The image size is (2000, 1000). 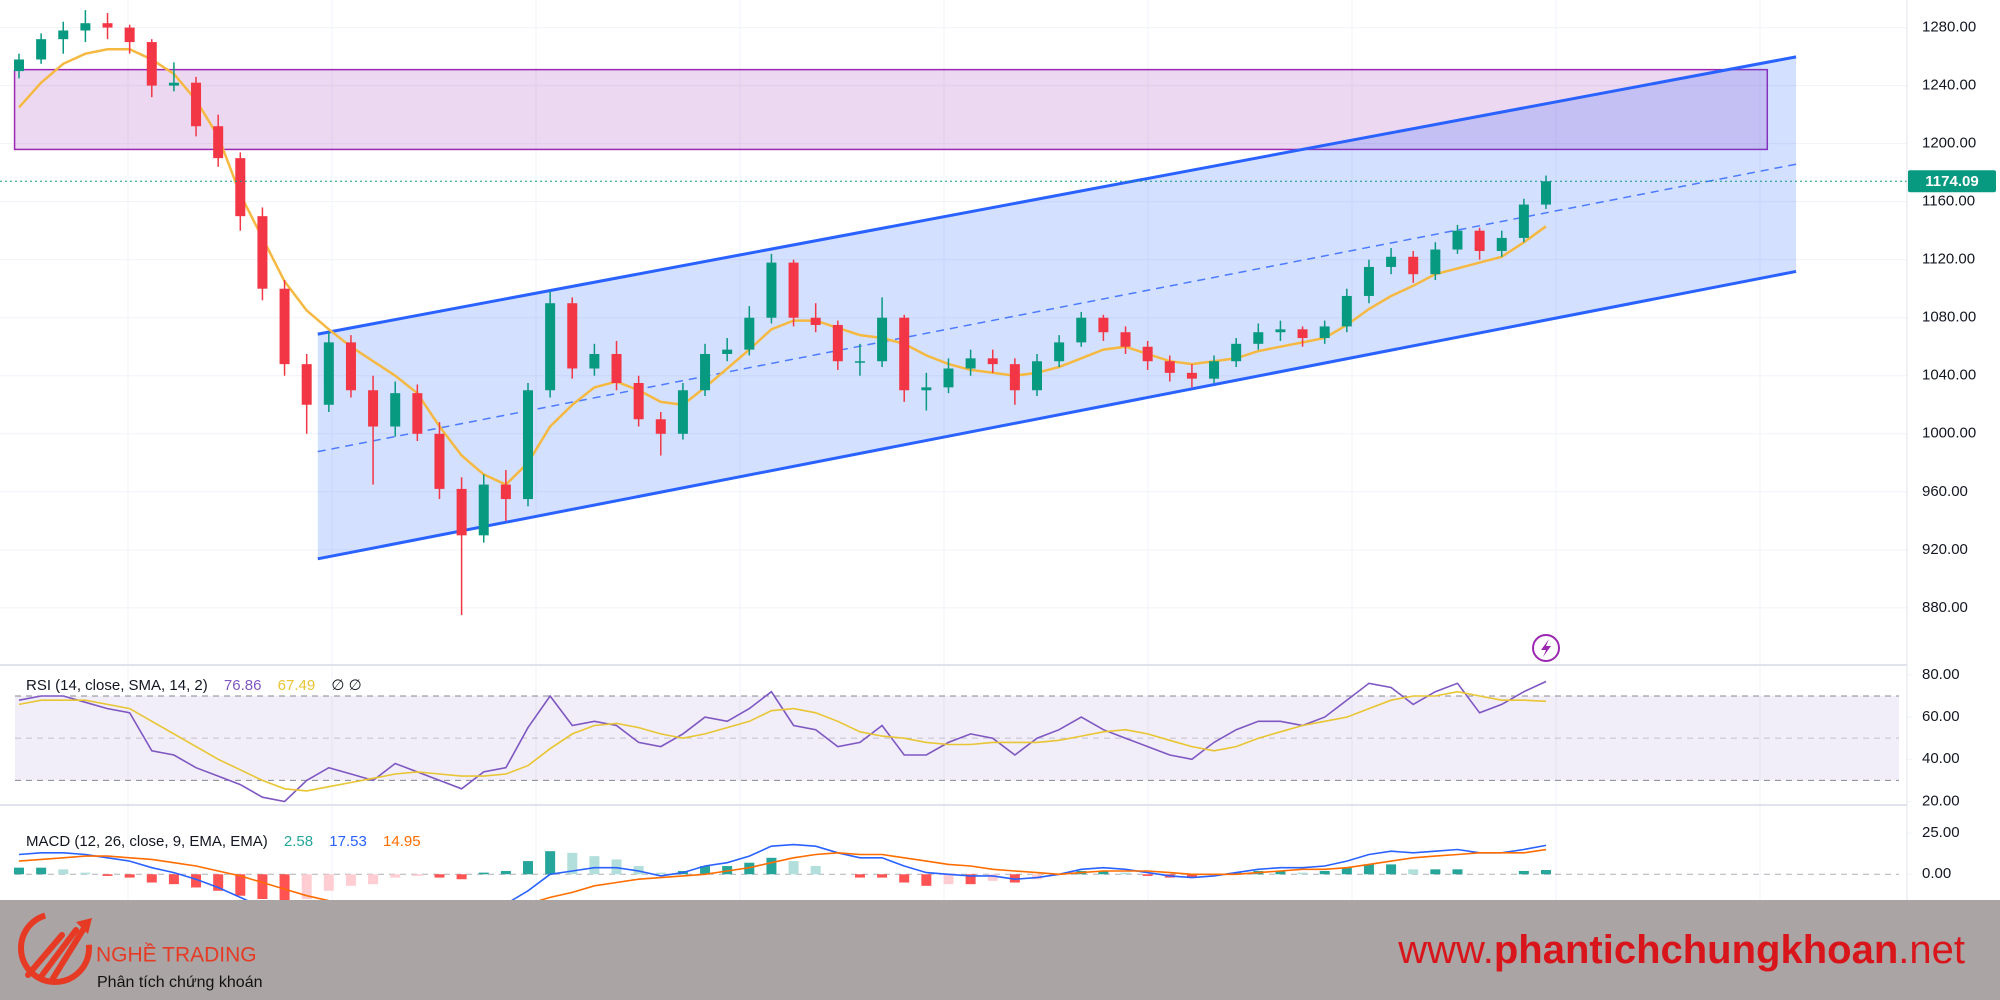 What do you see at coordinates (1936, 873) in the screenshot?
I see `y-tick-label: 0.00` at bounding box center [1936, 873].